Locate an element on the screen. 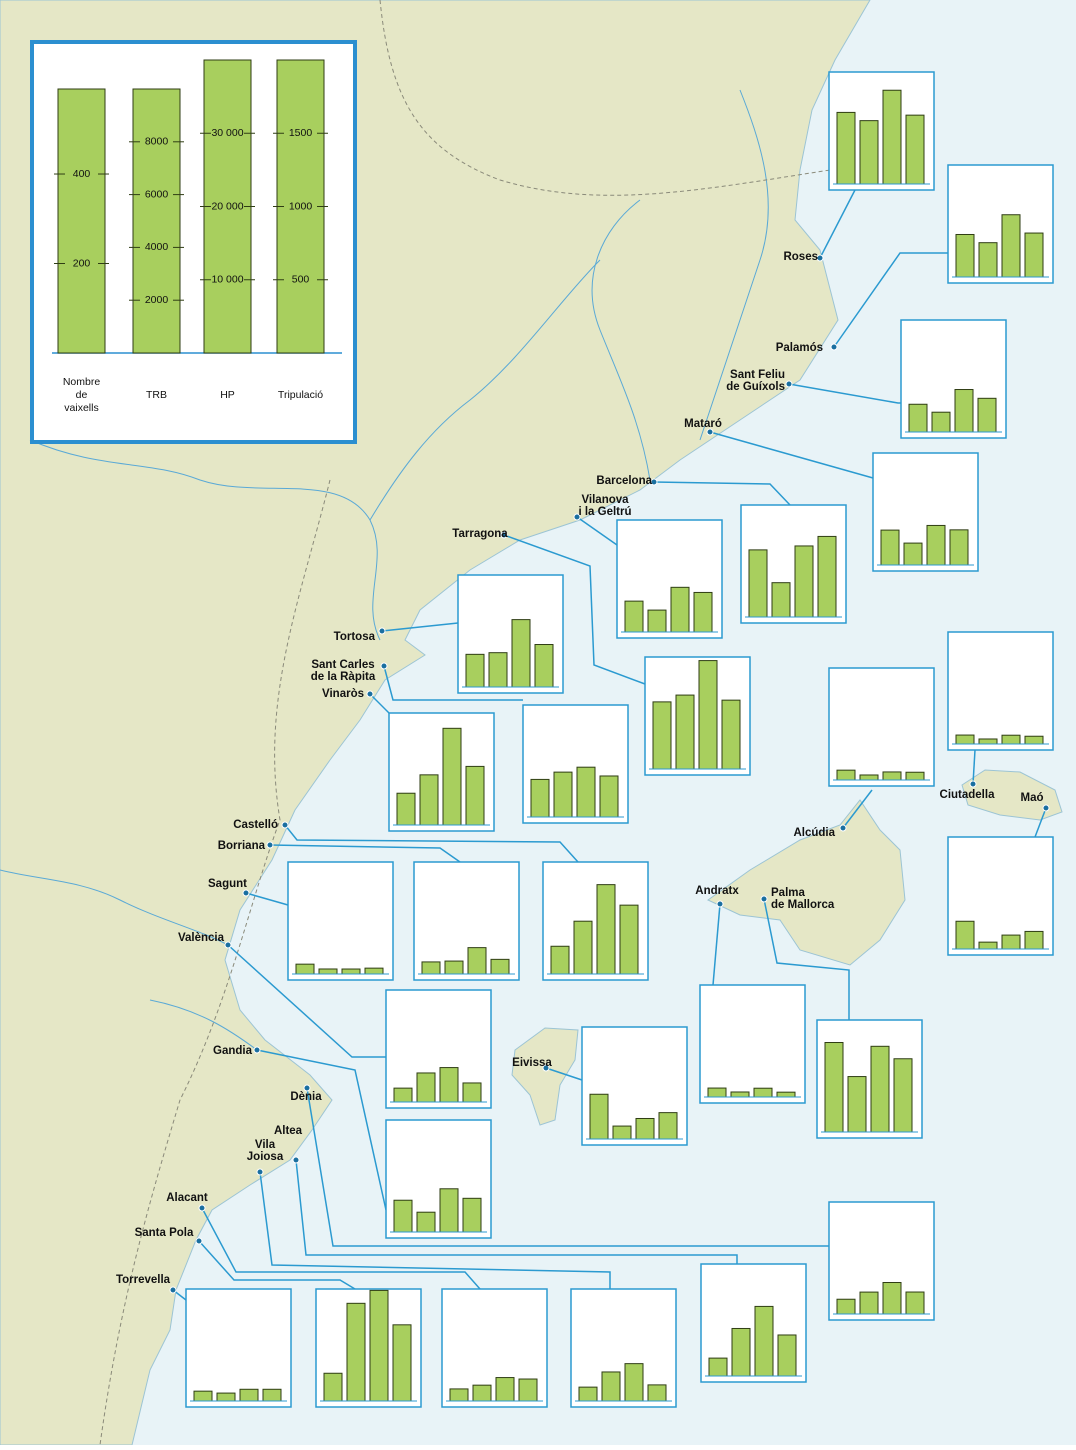 This screenshot has height=1450, width=1076. axis-name: de is located at coordinates (82, 395).